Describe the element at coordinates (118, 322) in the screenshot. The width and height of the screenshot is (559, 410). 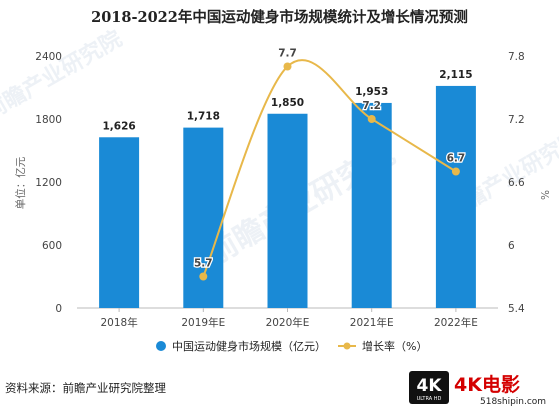
I see `x-tick-label: 2018年` at that location.